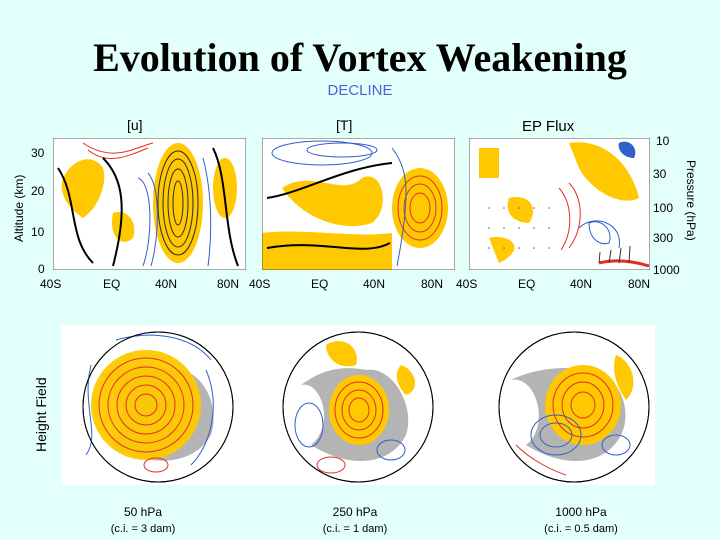  Describe the element at coordinates (355, 529) in the screenshot. I see `map-contour-interval: (c.i. = 1 dam)` at that location.